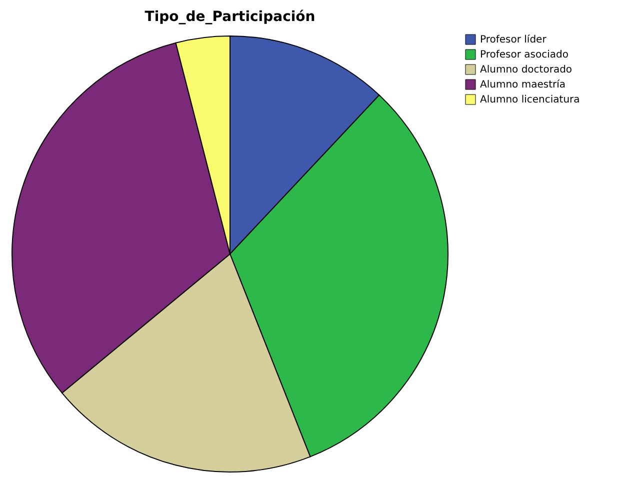 The height and width of the screenshot is (493, 617). What do you see at coordinates (530, 100) in the screenshot?
I see `legend-label: Alumno licenciatura` at bounding box center [530, 100].